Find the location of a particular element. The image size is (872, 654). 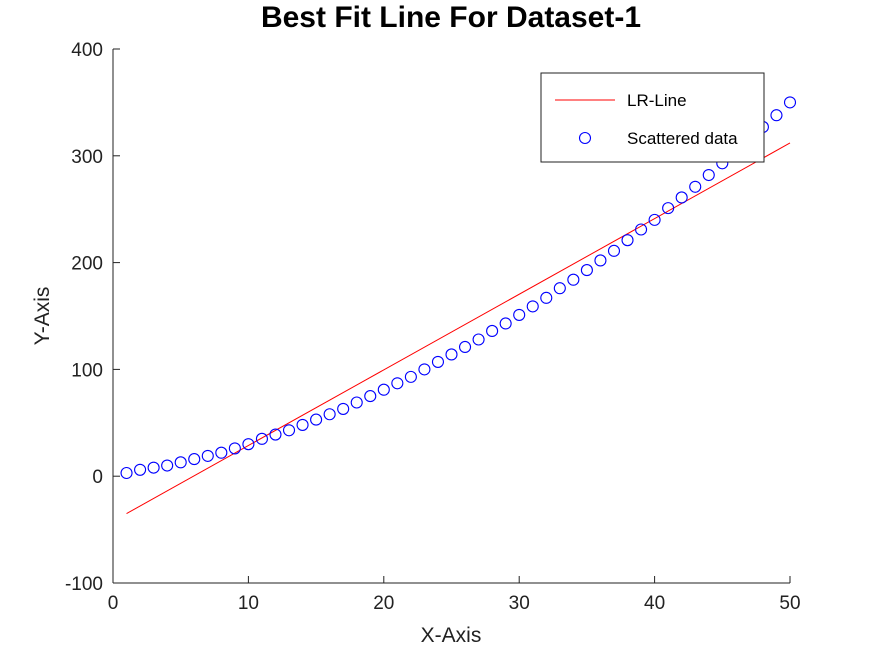

chart-title: Best Fit Line For Dataset-1 is located at coordinates (451, 17).